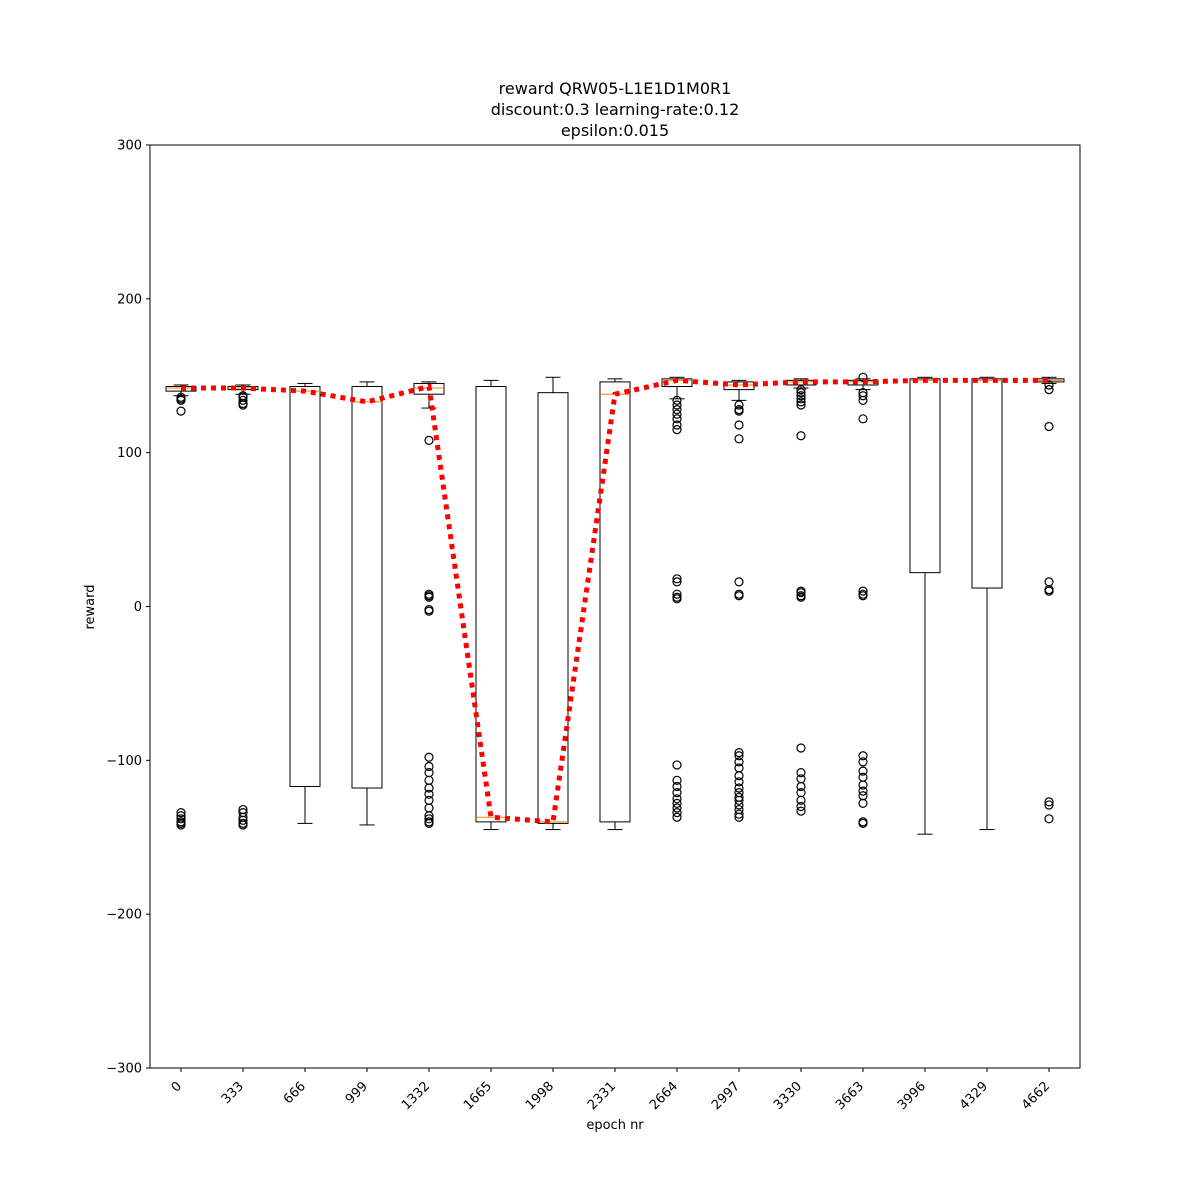 This screenshot has width=1200, height=1200. What do you see at coordinates (602, 1096) in the screenshot?
I see `x-tick-label: 2331` at bounding box center [602, 1096].